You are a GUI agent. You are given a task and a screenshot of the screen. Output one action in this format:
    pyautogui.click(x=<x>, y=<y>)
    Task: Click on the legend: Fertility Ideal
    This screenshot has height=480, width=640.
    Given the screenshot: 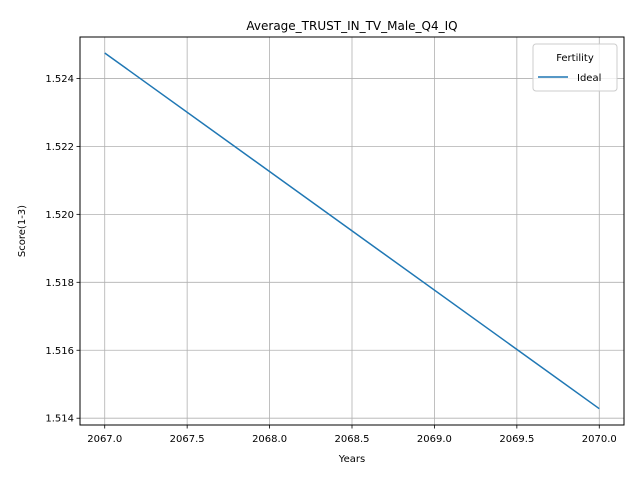 What is the action you would take?
    pyautogui.click(x=575, y=67)
    